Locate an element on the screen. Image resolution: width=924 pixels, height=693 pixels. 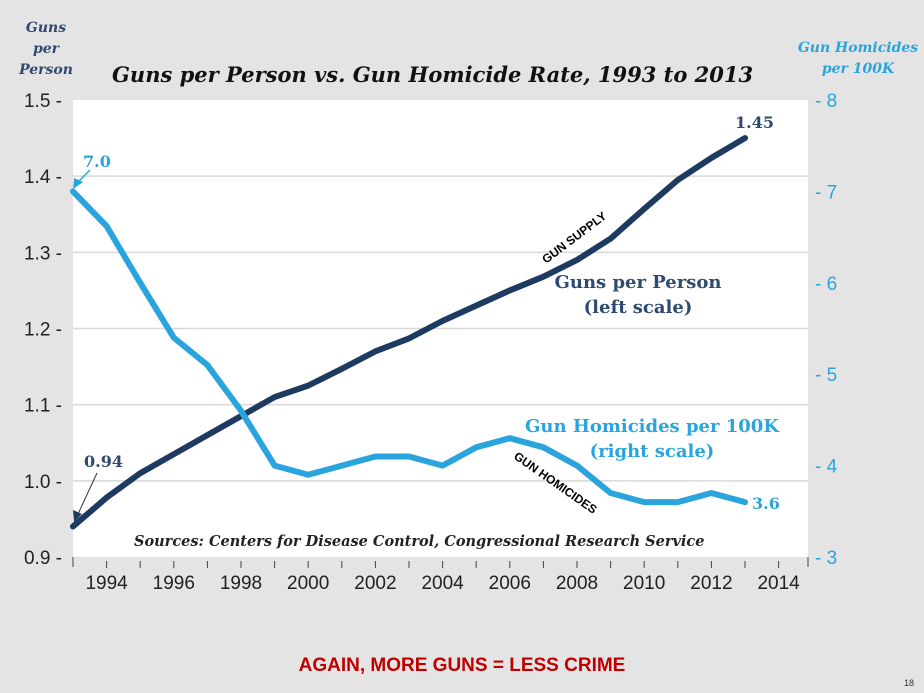
left-axis-label: Guns is located at coordinates (46, 28).